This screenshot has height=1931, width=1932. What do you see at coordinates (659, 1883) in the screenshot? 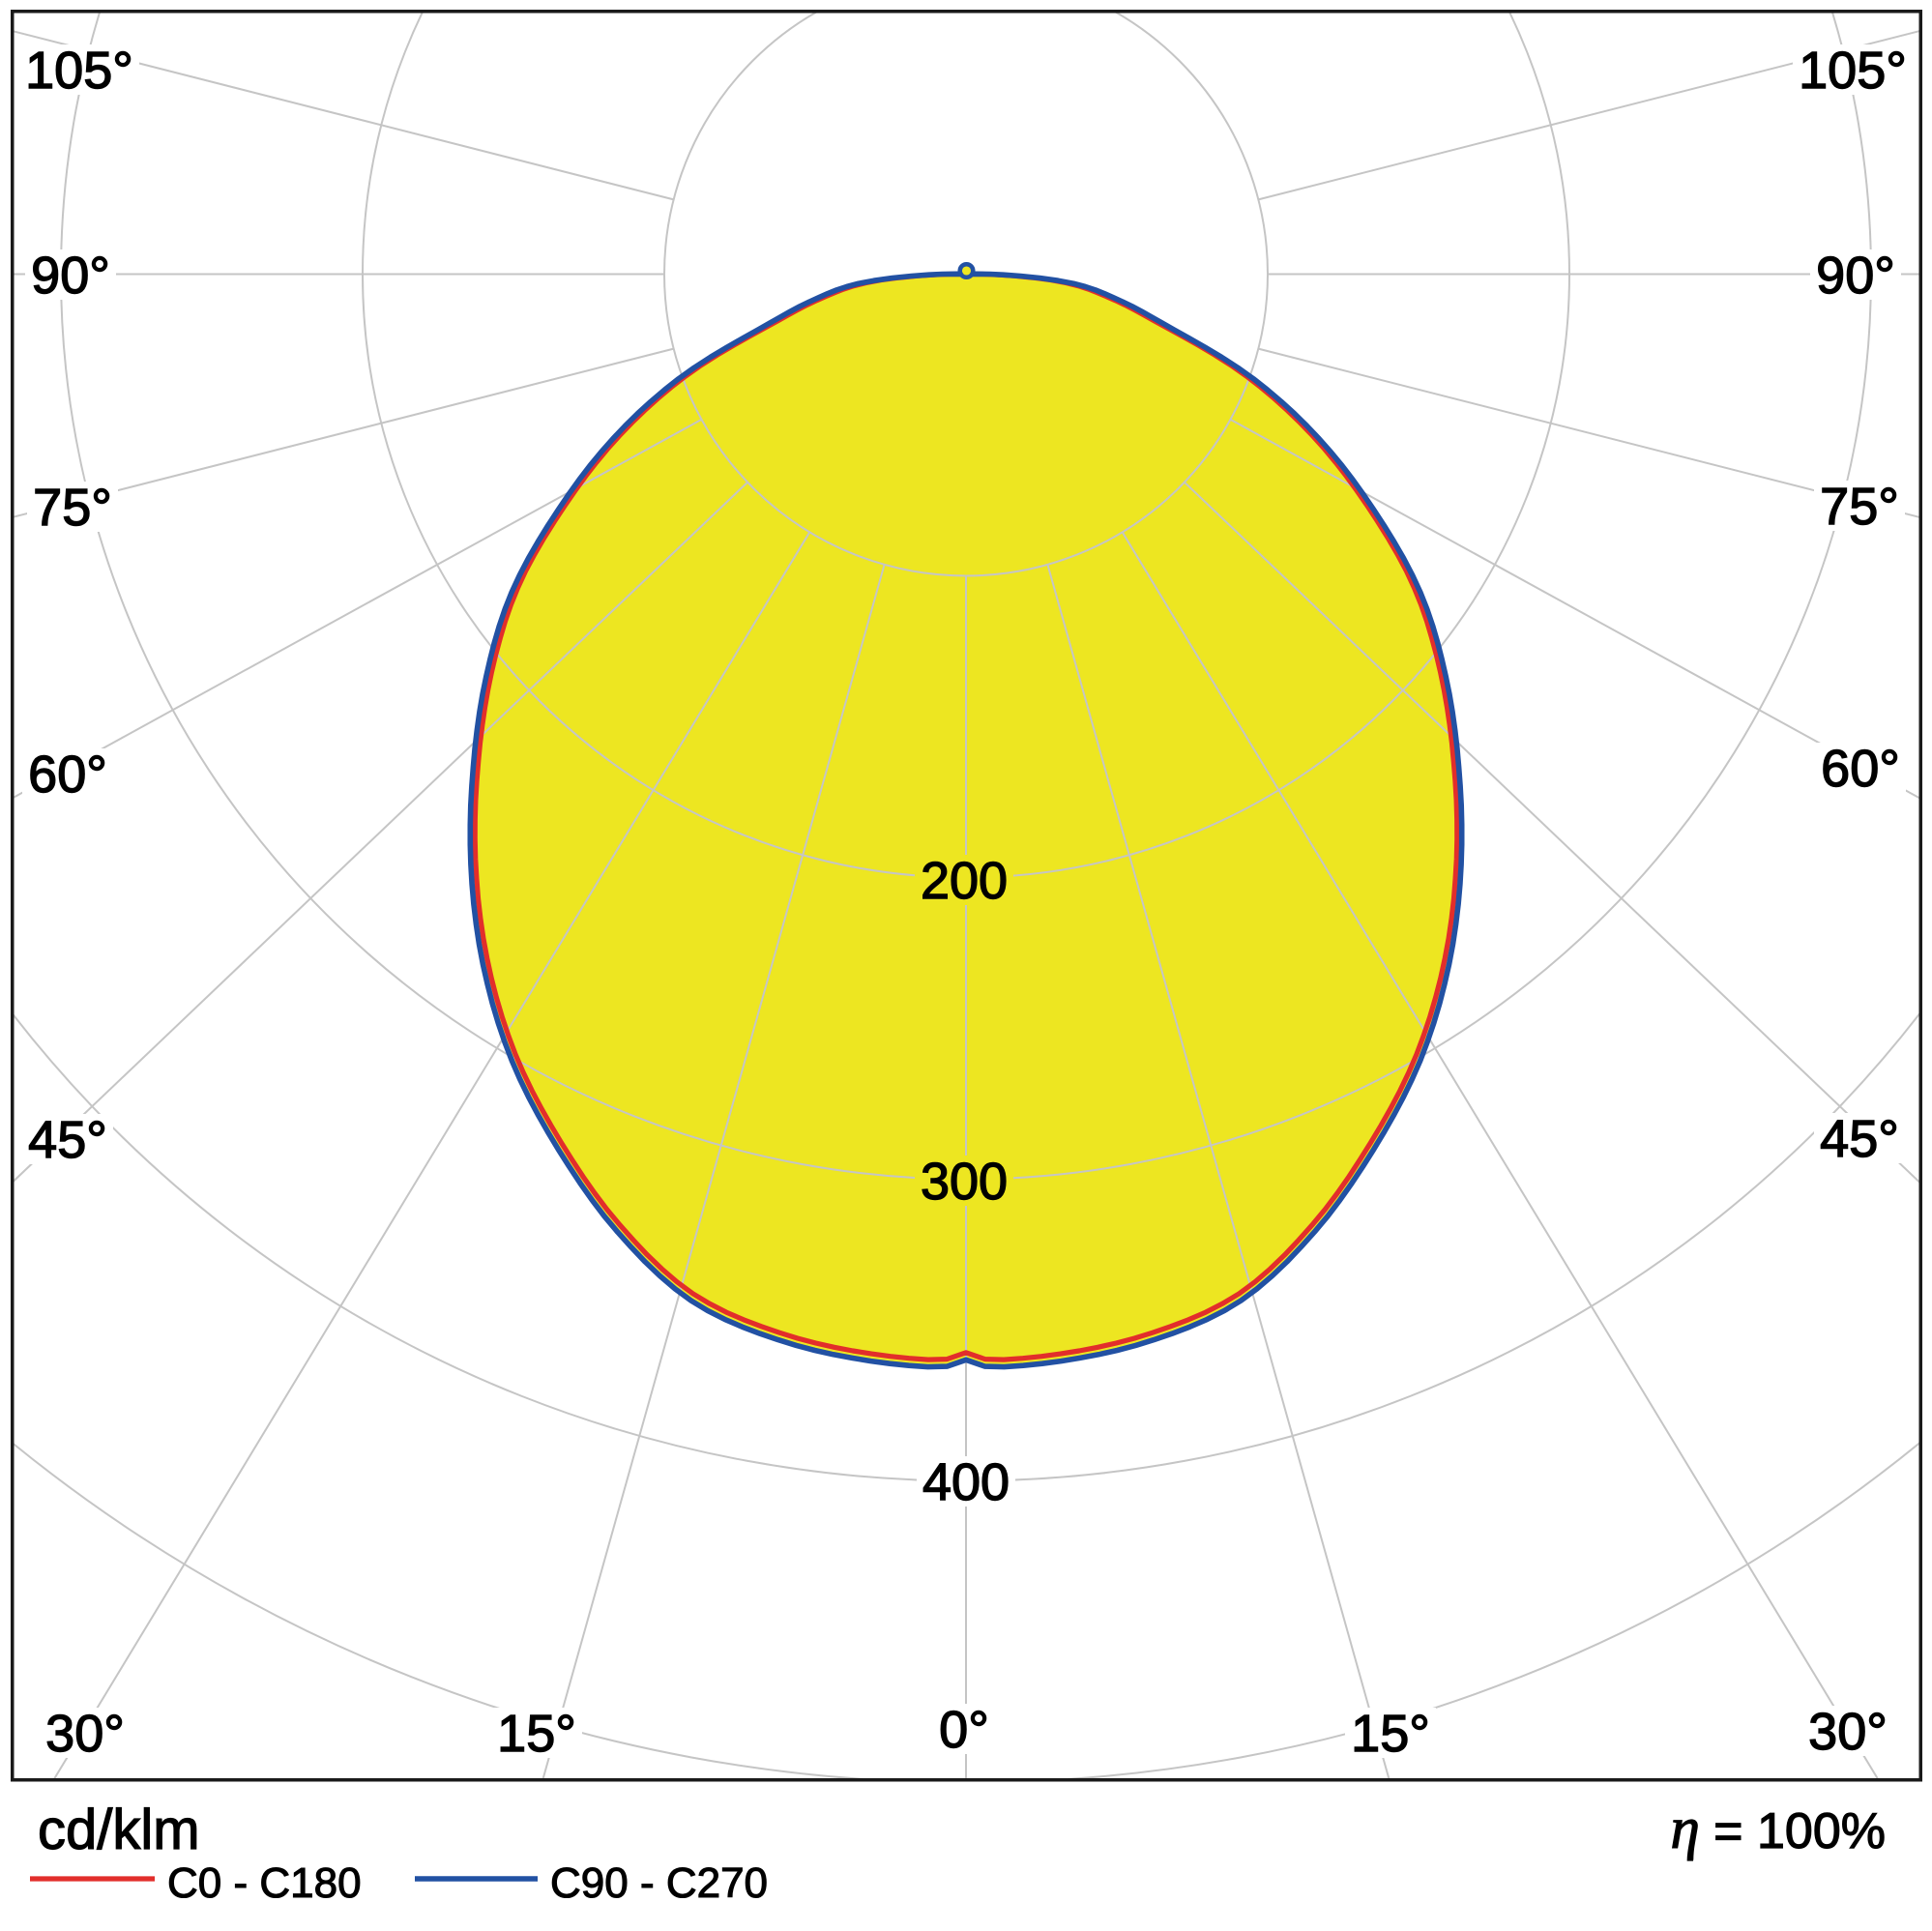
I see `svg-text: C90 - C270` at bounding box center [659, 1883].